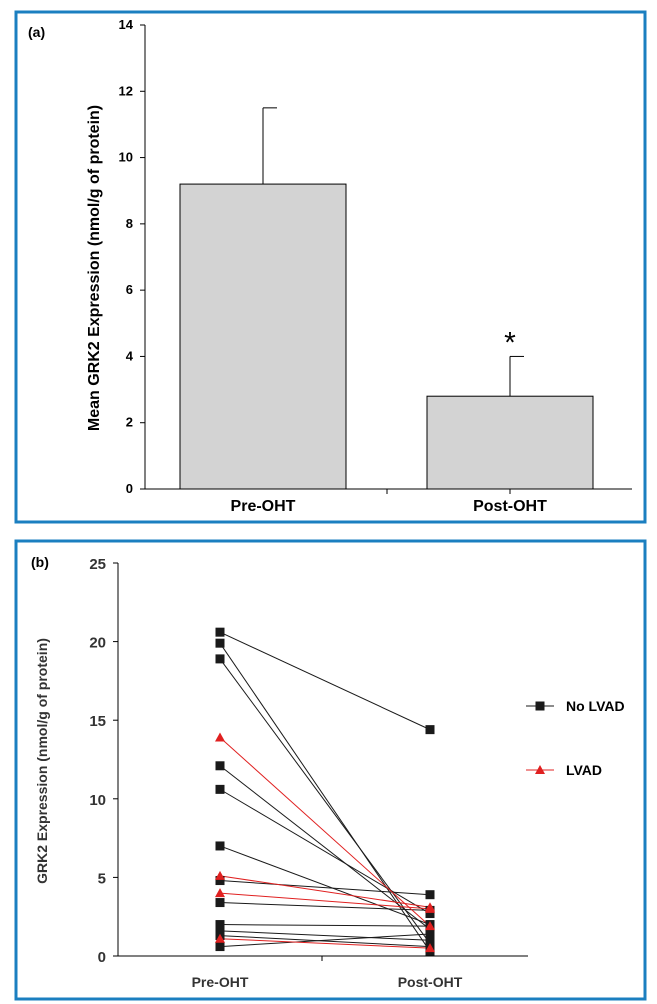 The height and width of the screenshot is (1004, 657). I want to click on panel-b-tick-label: 0, so click(102, 957).